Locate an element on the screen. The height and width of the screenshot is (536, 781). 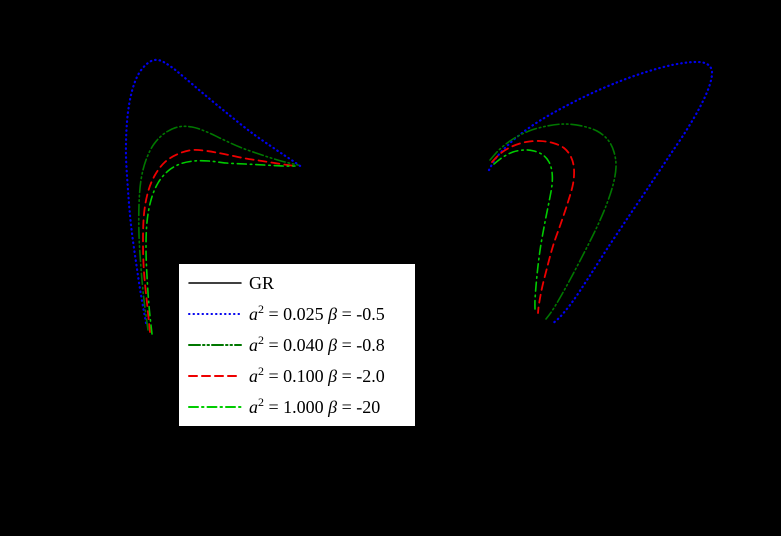
value-beta: = -20 is located at coordinates (359, 406).